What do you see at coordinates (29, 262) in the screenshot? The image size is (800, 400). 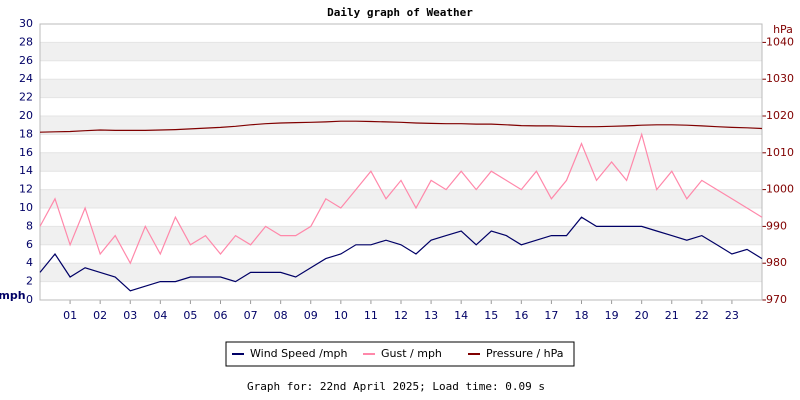 I see `y-tick-label: 4` at bounding box center [29, 262].